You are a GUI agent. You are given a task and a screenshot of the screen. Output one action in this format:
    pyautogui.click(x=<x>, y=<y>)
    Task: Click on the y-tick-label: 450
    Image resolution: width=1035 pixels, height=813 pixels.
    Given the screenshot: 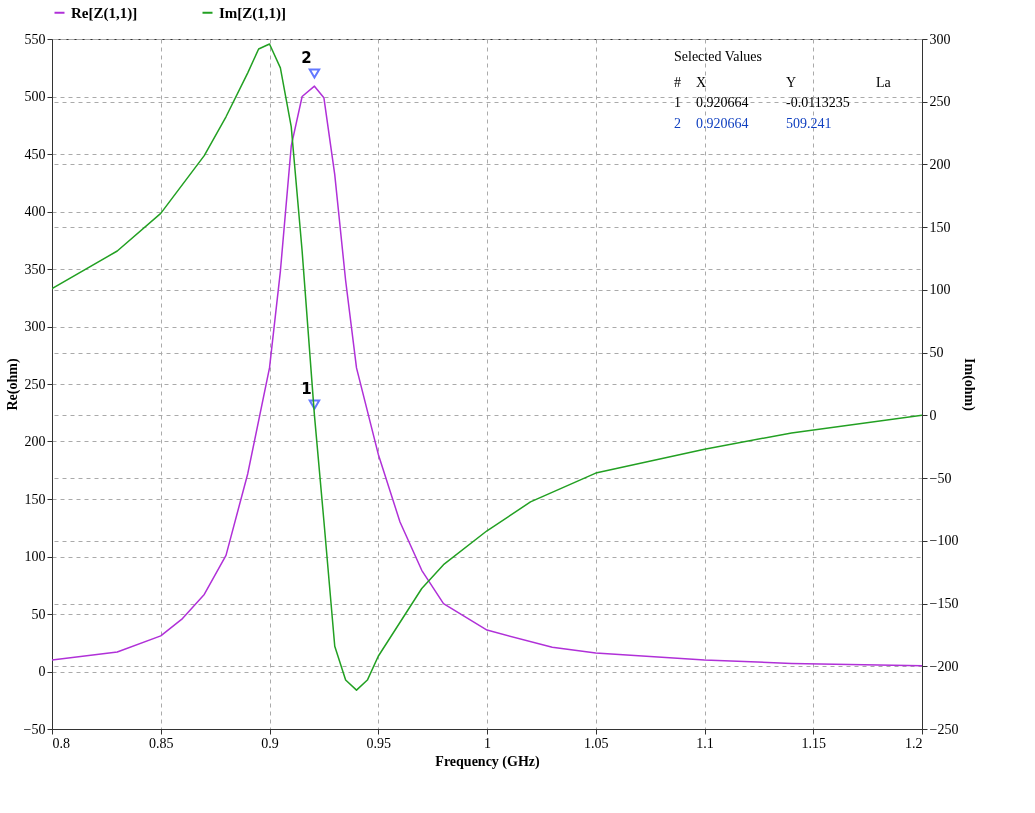 What is the action you would take?
    pyautogui.click(x=35, y=154)
    